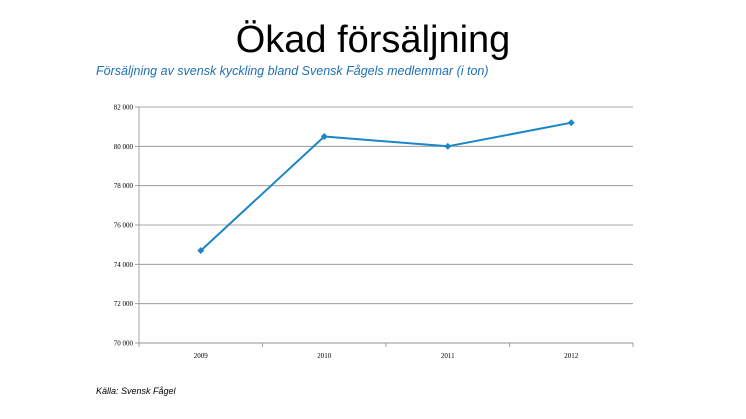 The image size is (746, 419). What do you see at coordinates (571, 356) in the screenshot?
I see `x-tick-label: 2012` at bounding box center [571, 356].